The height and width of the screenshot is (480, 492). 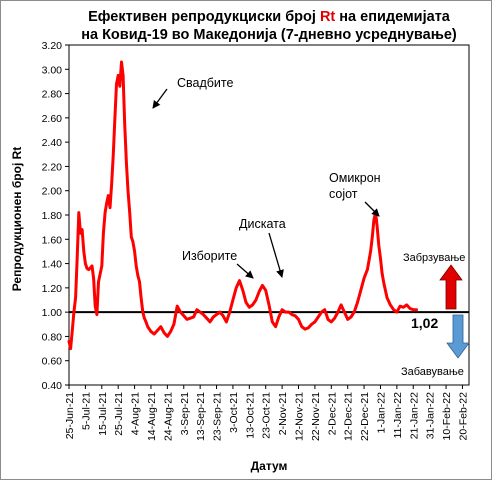 What do you see at coordinates (70, 415) in the screenshot?
I see `x-tick-label: 25-Jun-21` at bounding box center [70, 415].